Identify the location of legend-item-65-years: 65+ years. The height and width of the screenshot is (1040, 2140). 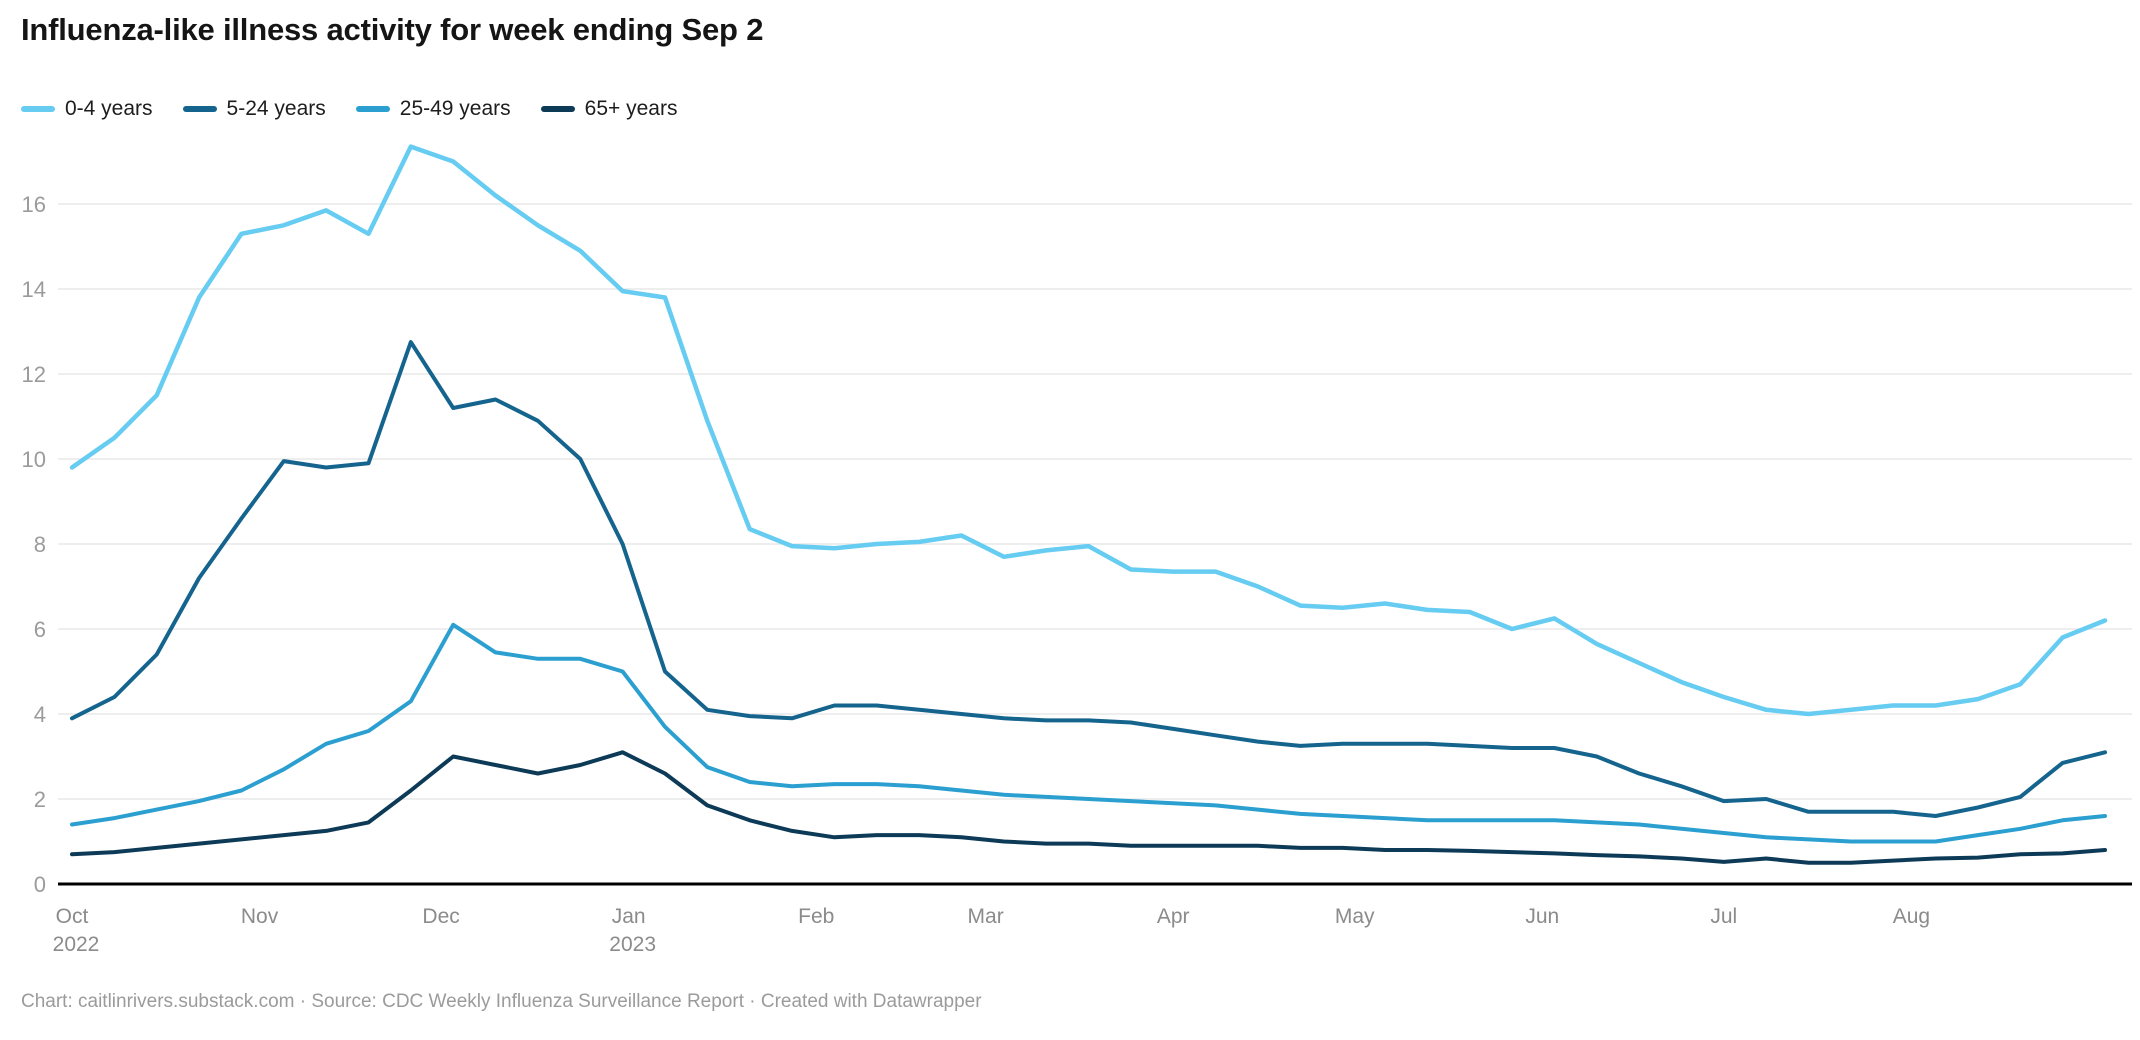
(609, 109).